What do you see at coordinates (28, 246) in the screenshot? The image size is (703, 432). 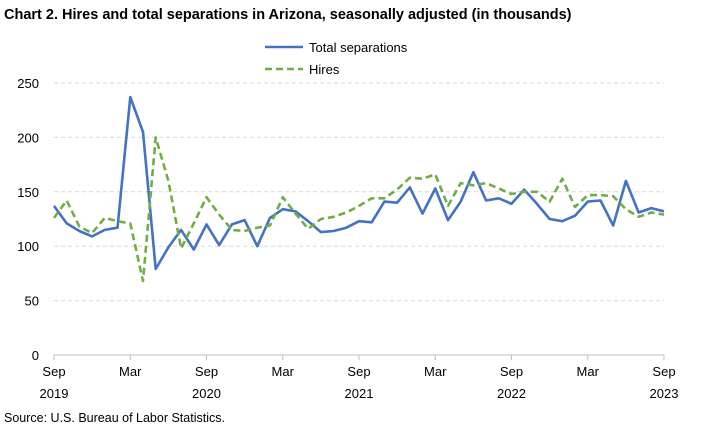 I see `y-tick-label: 100` at bounding box center [28, 246].